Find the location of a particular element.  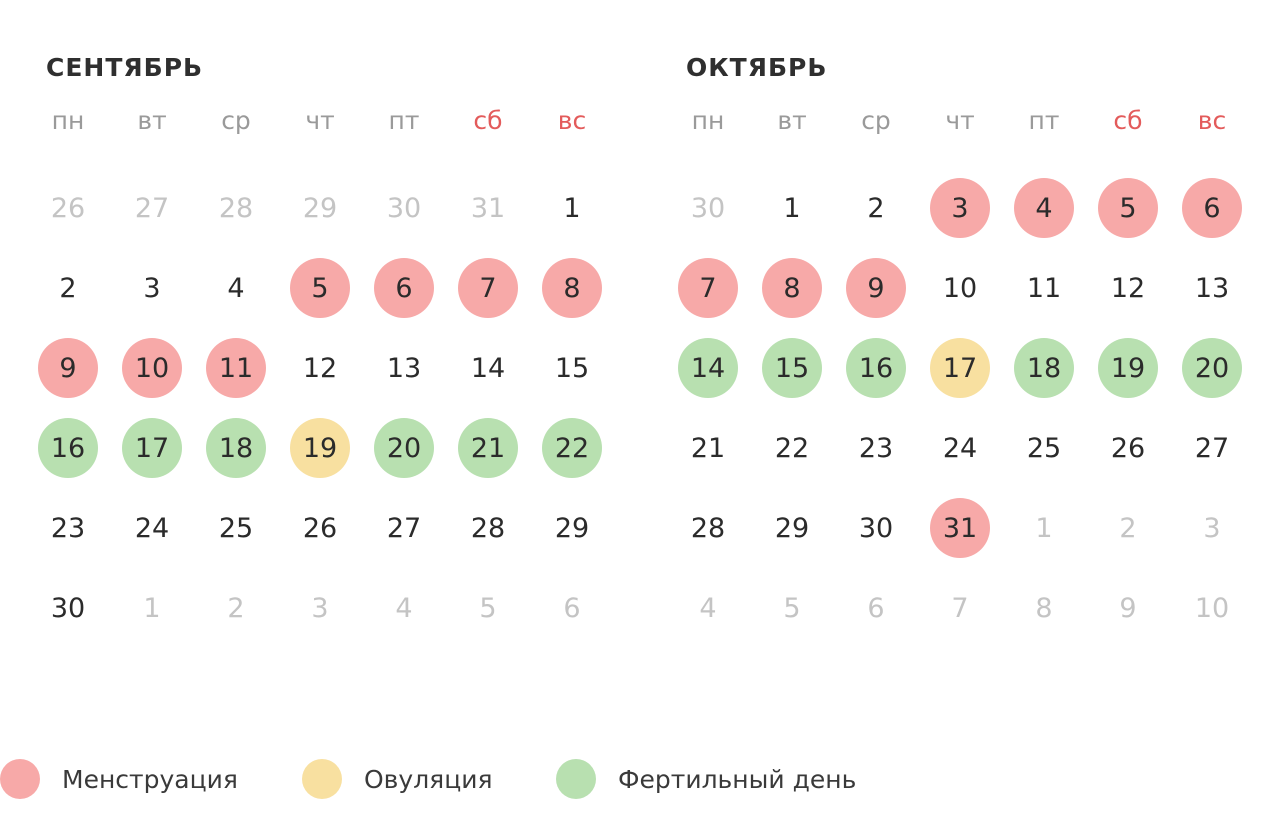

fertile-day: 19 is located at coordinates (1128, 368).